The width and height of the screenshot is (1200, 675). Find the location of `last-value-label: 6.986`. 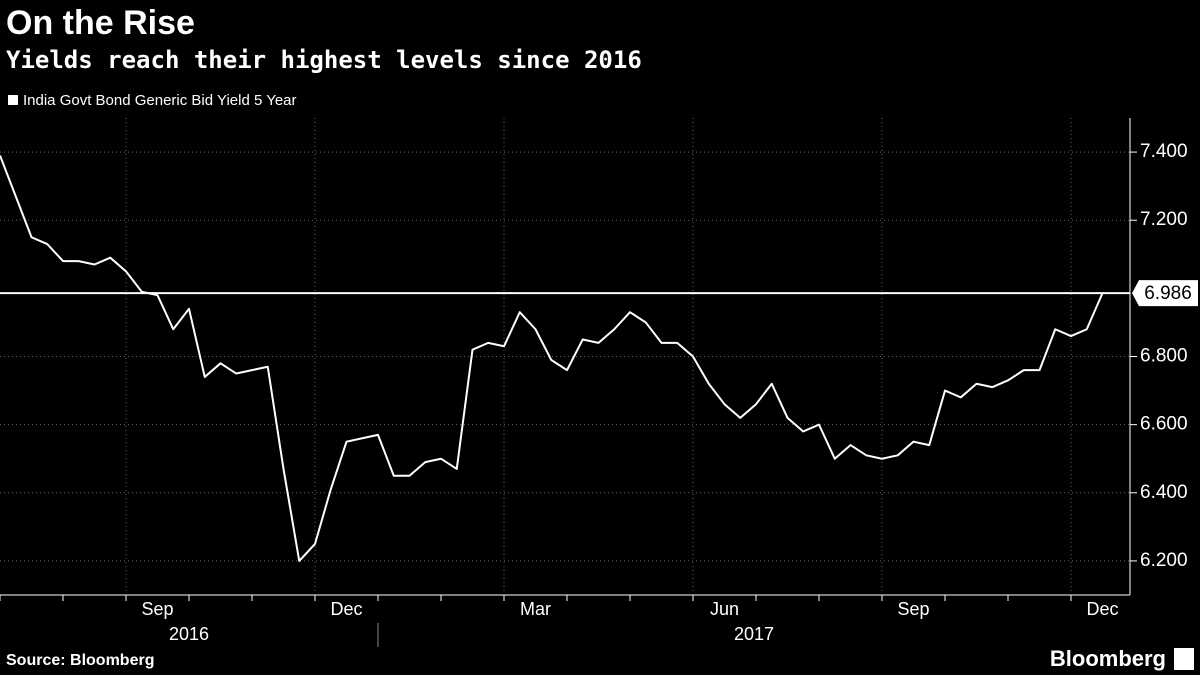

last-value-label: 6.986 is located at coordinates (1168, 293).